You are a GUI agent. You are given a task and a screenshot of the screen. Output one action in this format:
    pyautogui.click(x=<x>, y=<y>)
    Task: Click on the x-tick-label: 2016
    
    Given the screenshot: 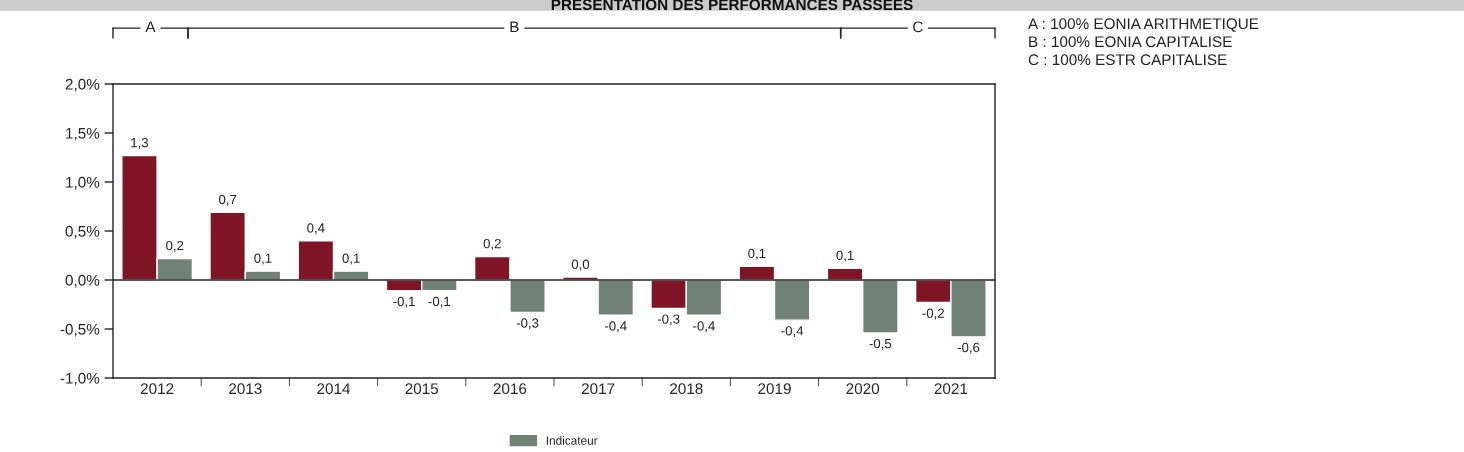 What is the action you would take?
    pyautogui.click(x=510, y=389)
    